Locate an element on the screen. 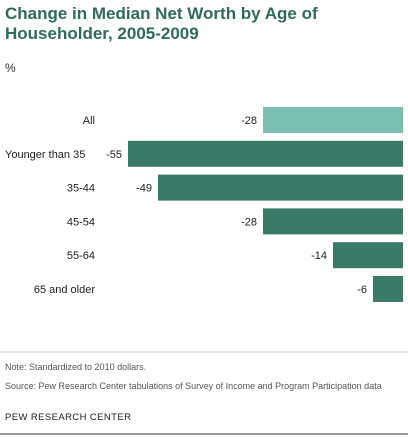 This screenshot has height=439, width=408. chart-note: Note: Standardized to 2010 dollars. is located at coordinates (76, 367).